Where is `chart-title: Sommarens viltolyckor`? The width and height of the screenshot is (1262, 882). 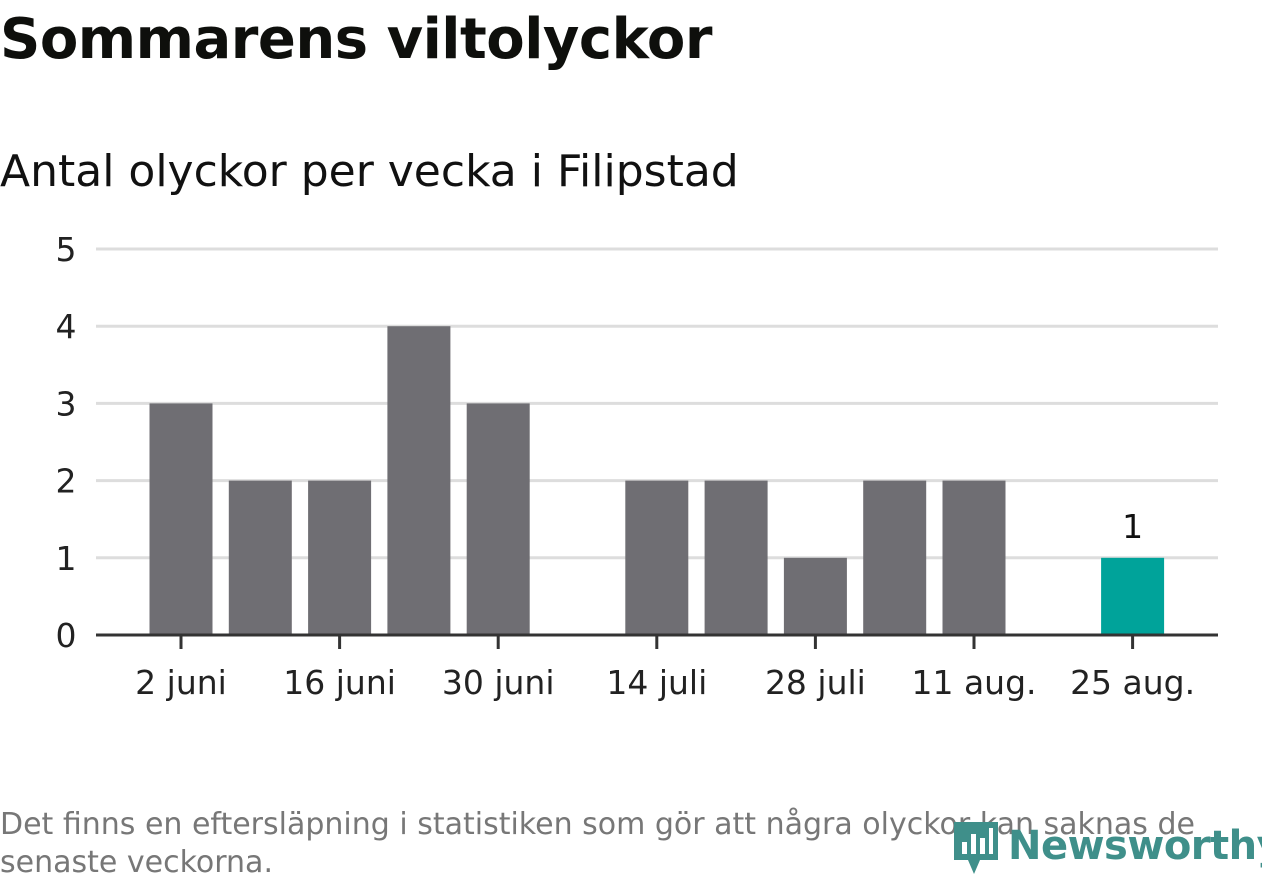 chart-title: Sommarens viltolyckor is located at coordinates (356, 39).